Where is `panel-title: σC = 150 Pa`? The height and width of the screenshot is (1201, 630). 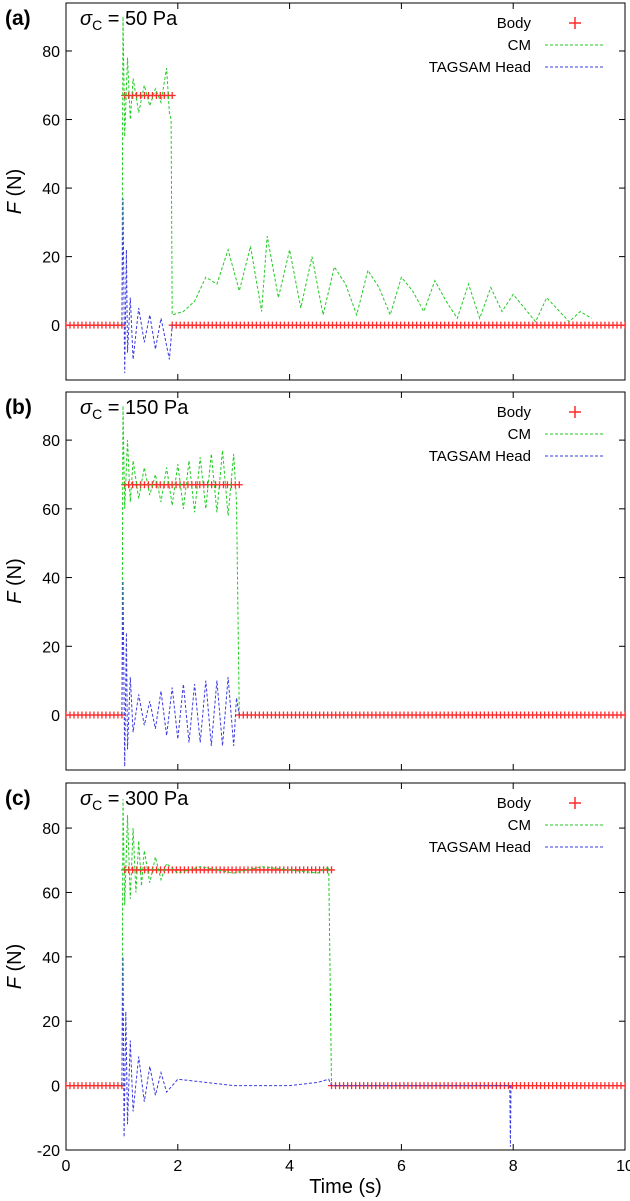 panel-title: σC = 150 Pa is located at coordinates (134, 409).